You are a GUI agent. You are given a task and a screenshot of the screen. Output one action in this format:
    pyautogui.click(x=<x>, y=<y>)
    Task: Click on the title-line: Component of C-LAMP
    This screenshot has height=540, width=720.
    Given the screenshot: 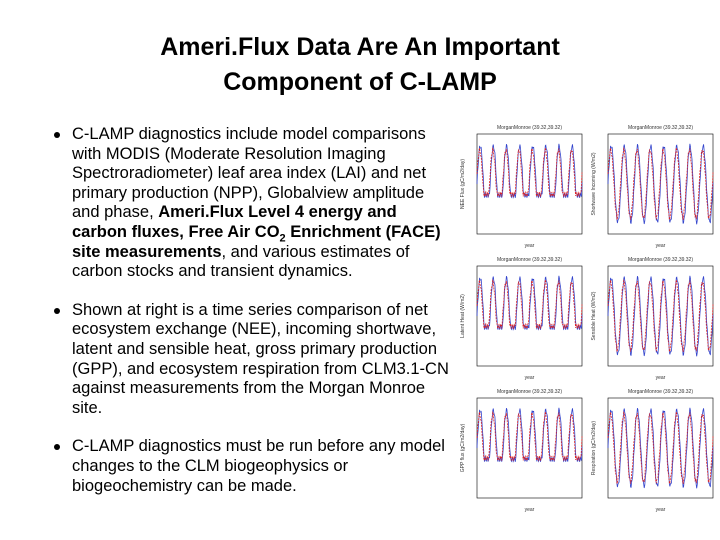 What is the action you would take?
    pyautogui.click(x=360, y=82)
    